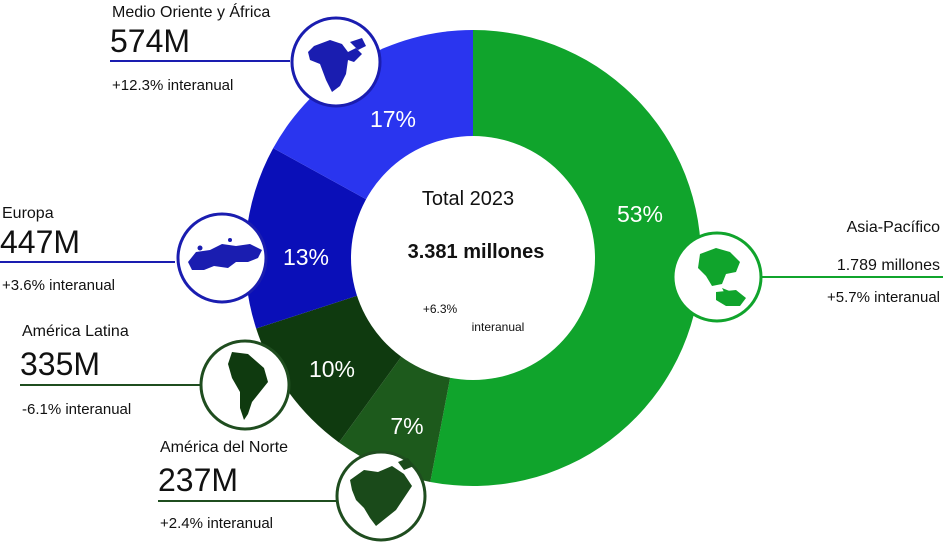 The height and width of the screenshot is (545, 943). Describe the element at coordinates (893, 227) in the screenshot. I see `label-name-asia: Asia-Pacífico` at that location.